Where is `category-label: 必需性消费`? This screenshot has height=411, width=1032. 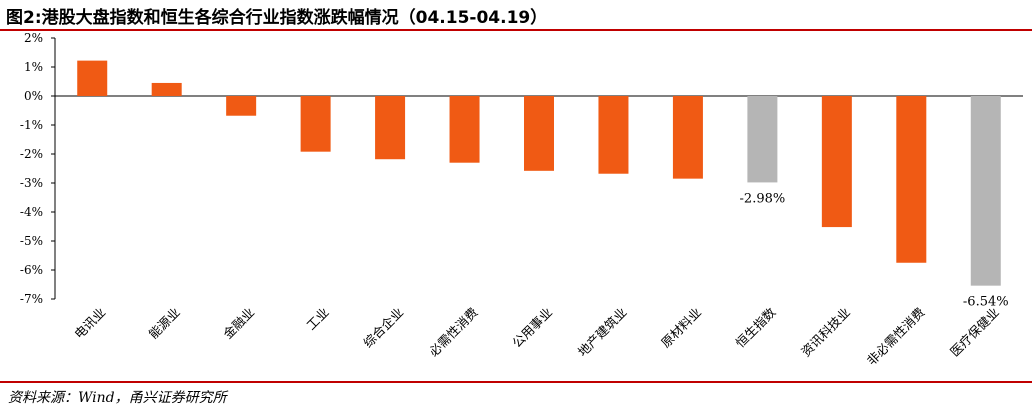 category-label: 必需性消费 is located at coordinates (453, 332).